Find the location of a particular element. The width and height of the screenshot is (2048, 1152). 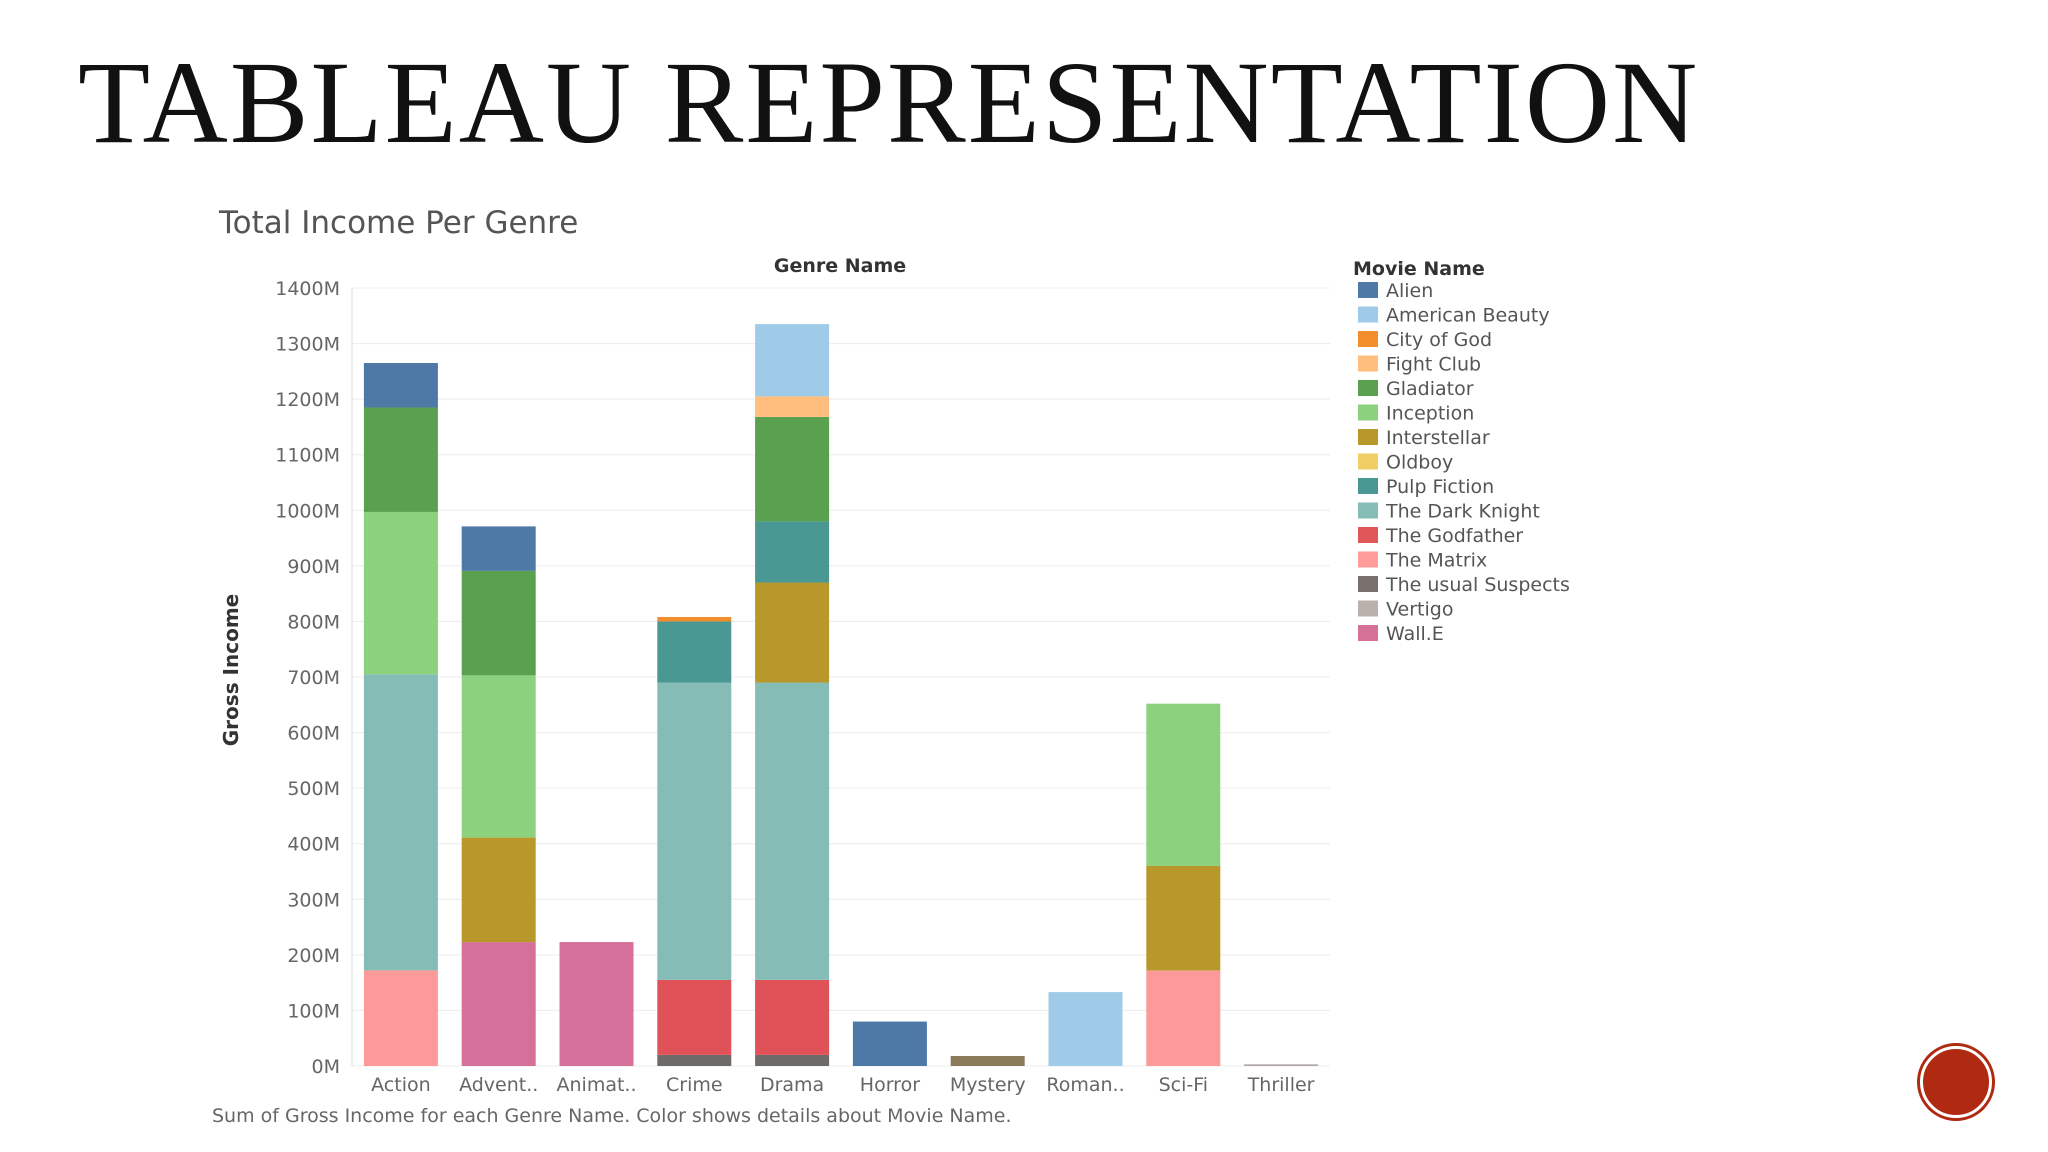

column-header: Genre Name is located at coordinates (840, 266).